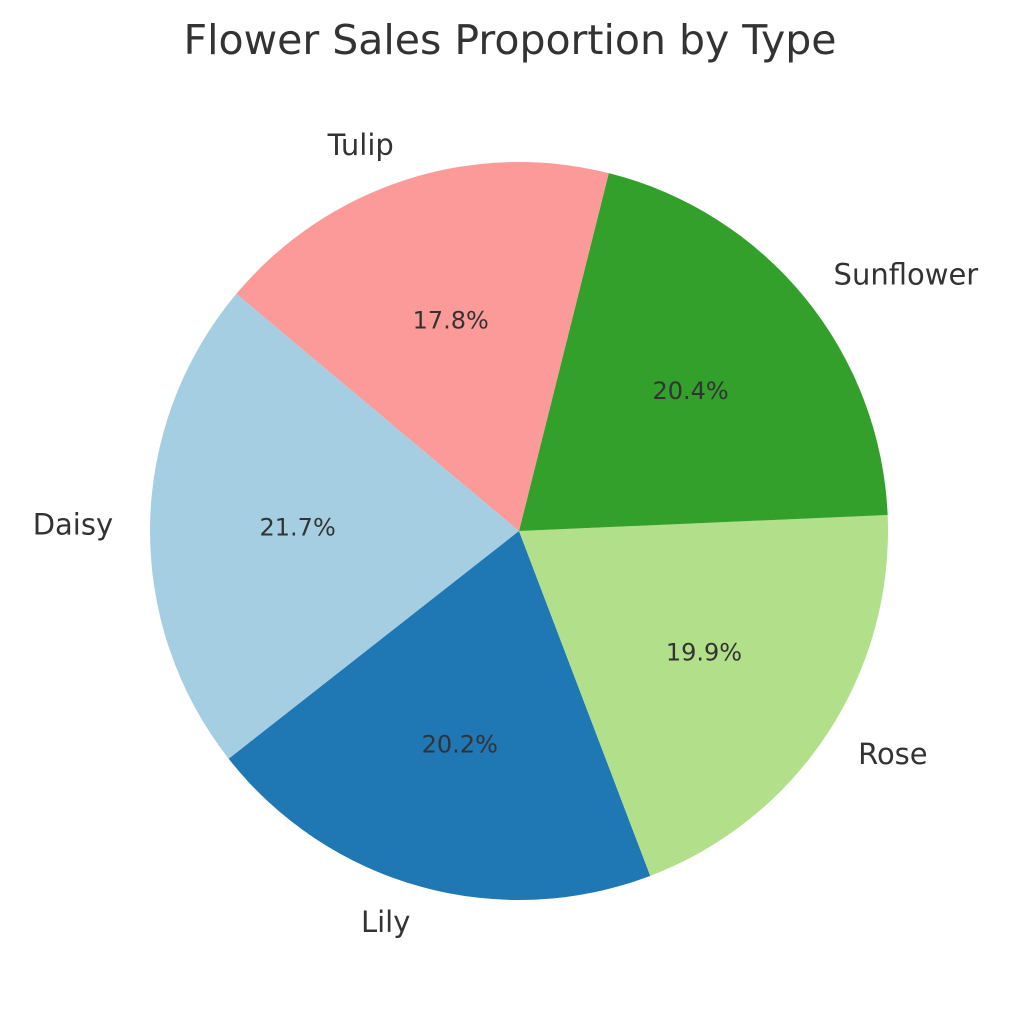 Image resolution: width=1020 pixels, height=1014 pixels. Describe the element at coordinates (460, 744) in the screenshot. I see `percent-label-lily: 20.2%` at that location.